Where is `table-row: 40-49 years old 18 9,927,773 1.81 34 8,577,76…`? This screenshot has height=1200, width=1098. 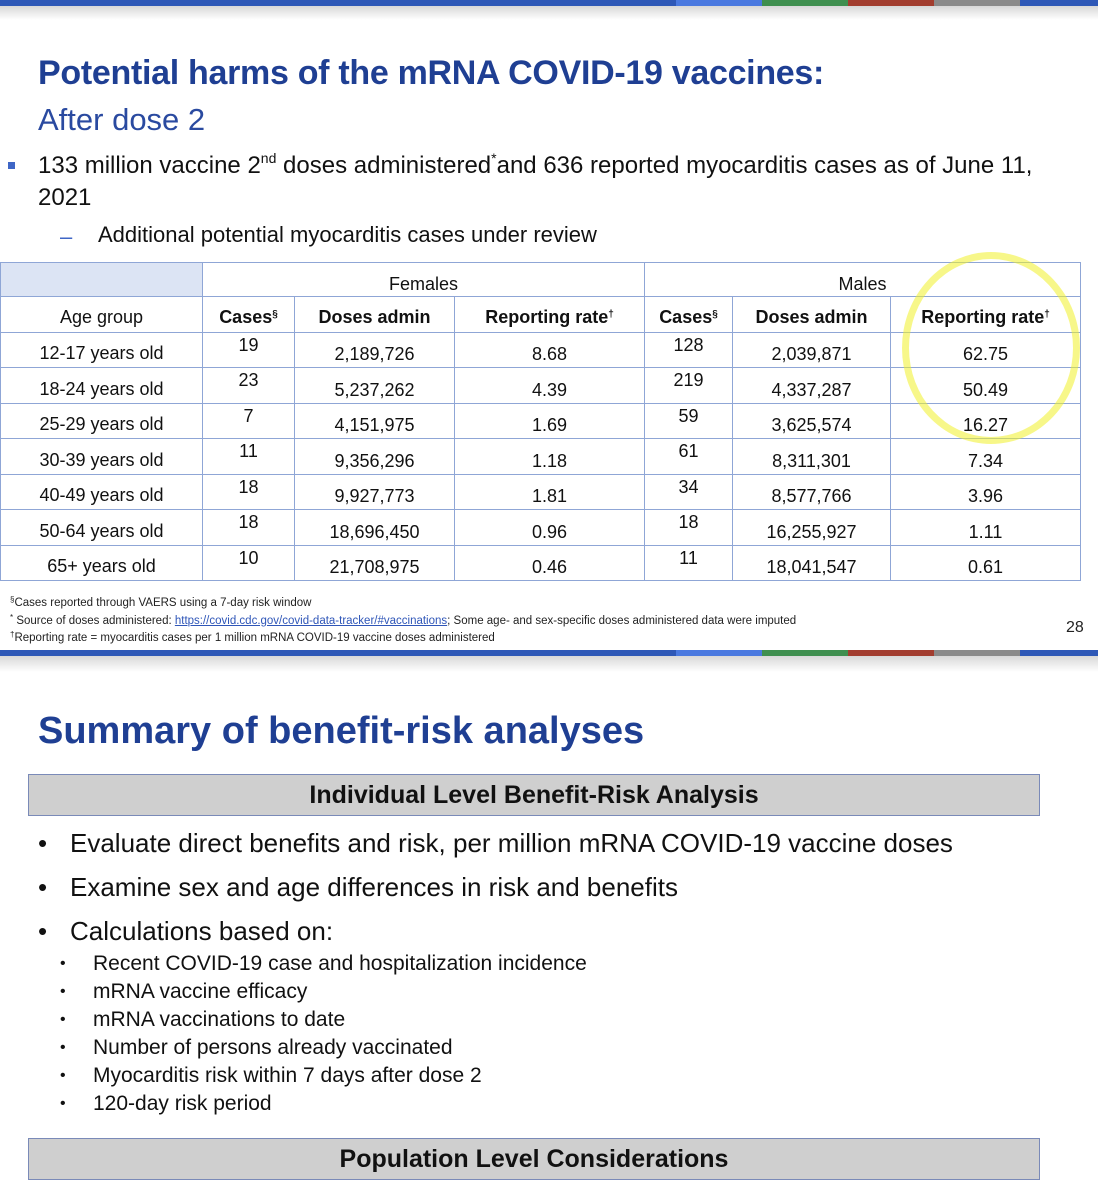
table-row: 40-49 years old 18 9,927,773 1.81 34 8,577,76… is located at coordinates (541, 491).